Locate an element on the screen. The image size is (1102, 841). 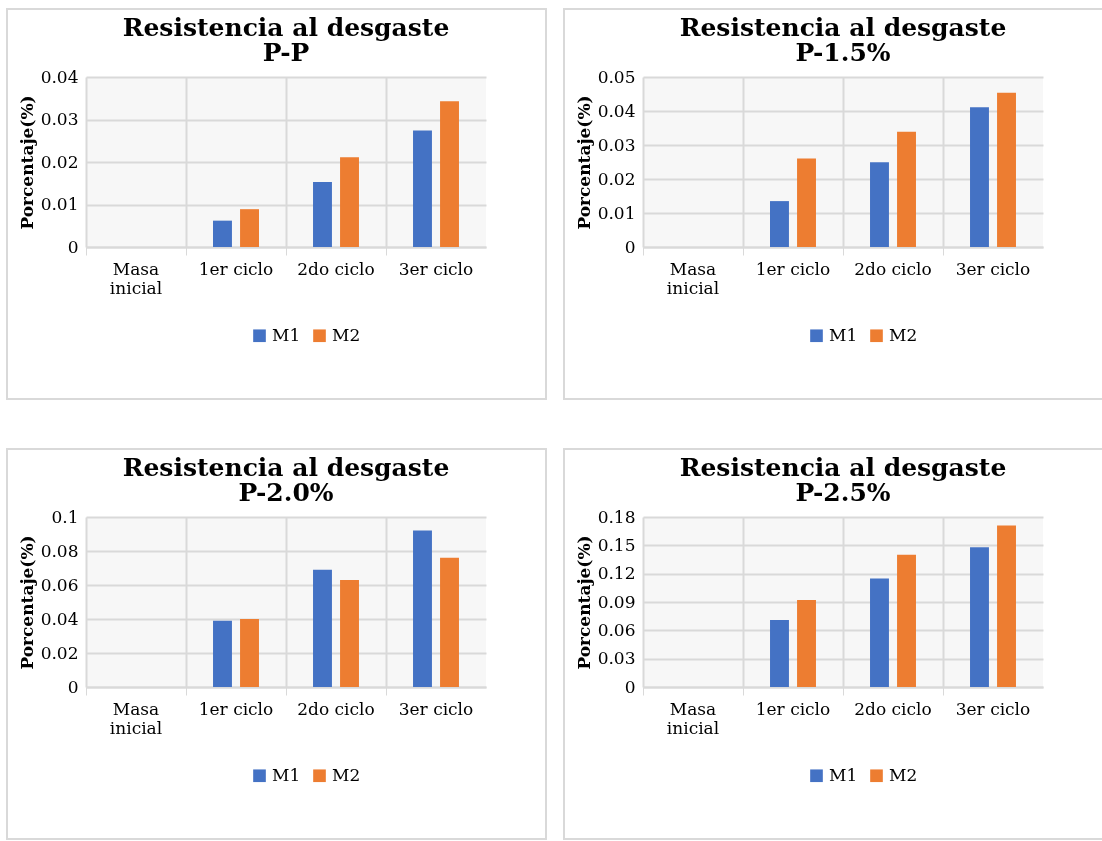
y-tick-label: 0.1 is located at coordinates (65, 516).